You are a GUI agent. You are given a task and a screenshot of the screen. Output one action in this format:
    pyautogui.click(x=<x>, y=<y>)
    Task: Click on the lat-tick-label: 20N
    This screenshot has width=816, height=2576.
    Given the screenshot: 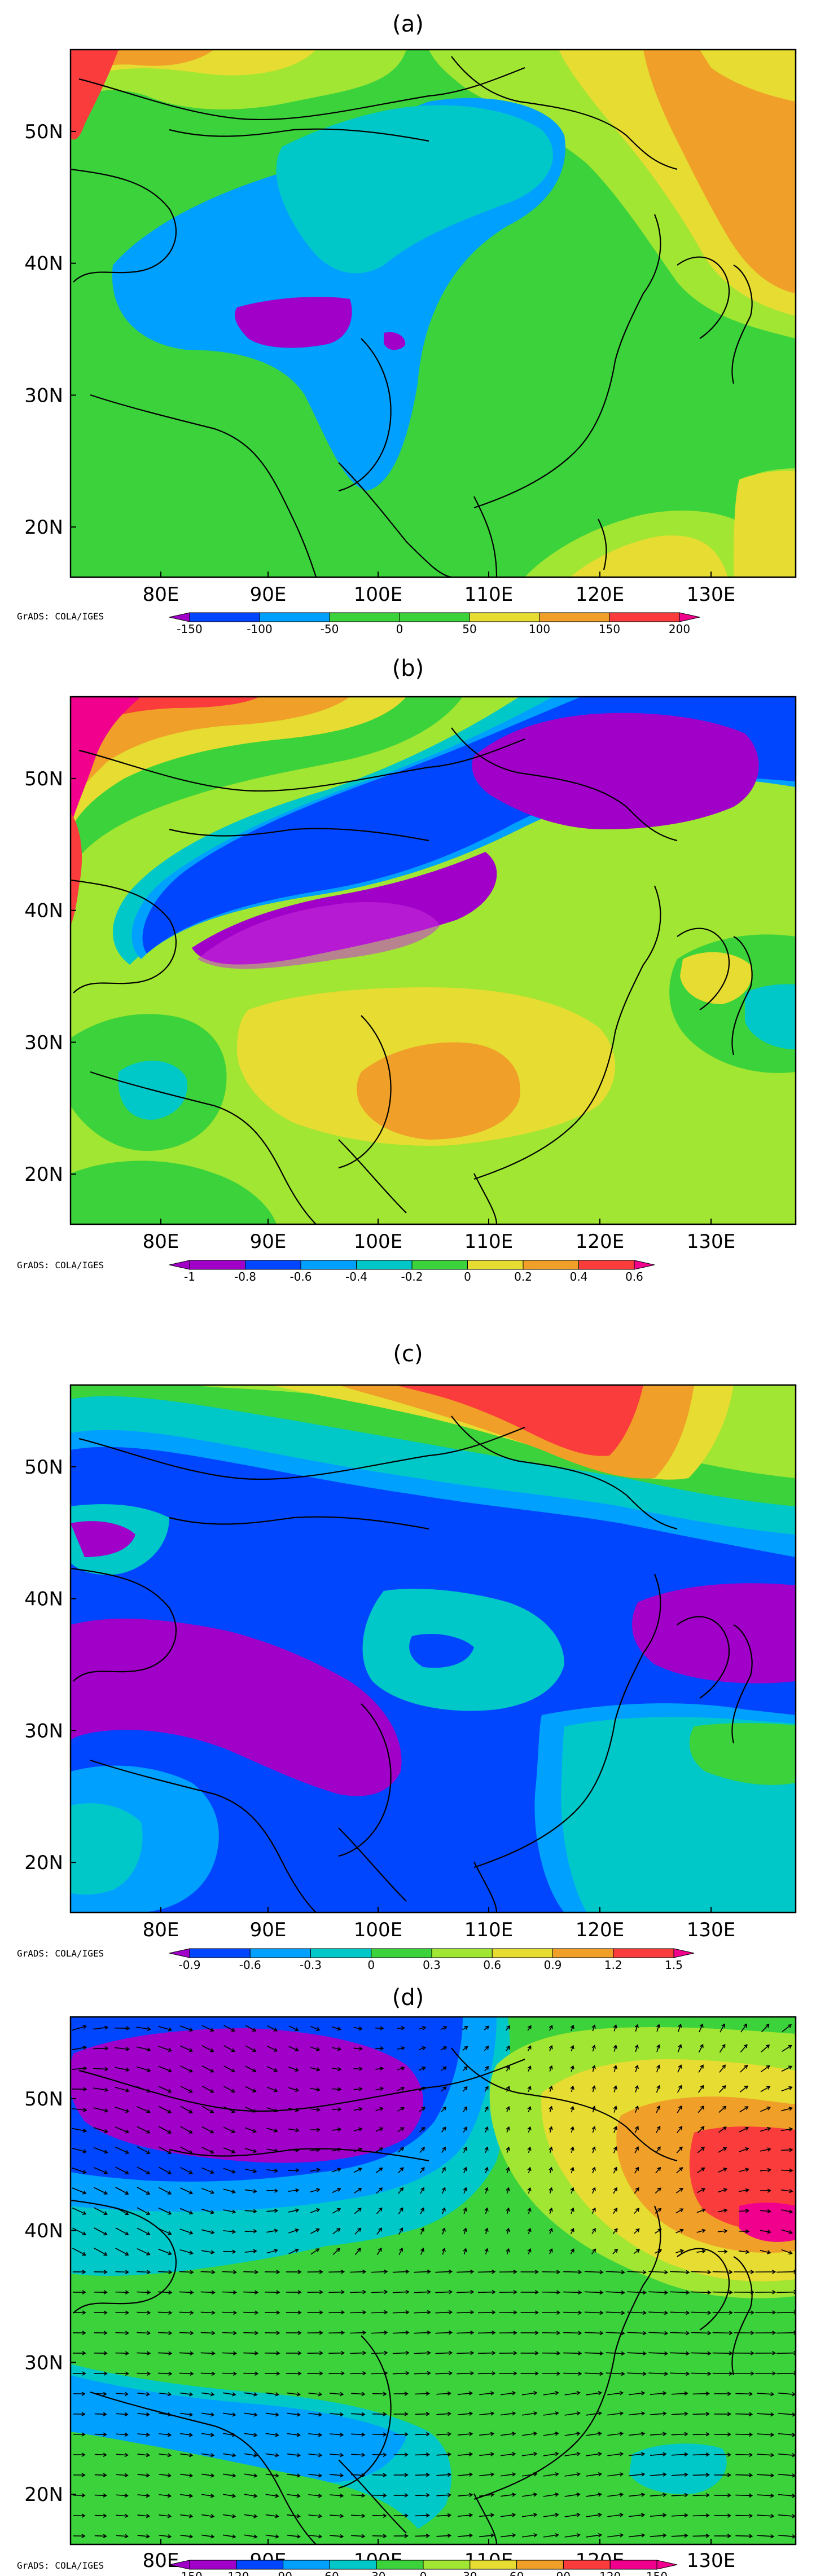 What is the action you would take?
    pyautogui.click(x=43, y=527)
    